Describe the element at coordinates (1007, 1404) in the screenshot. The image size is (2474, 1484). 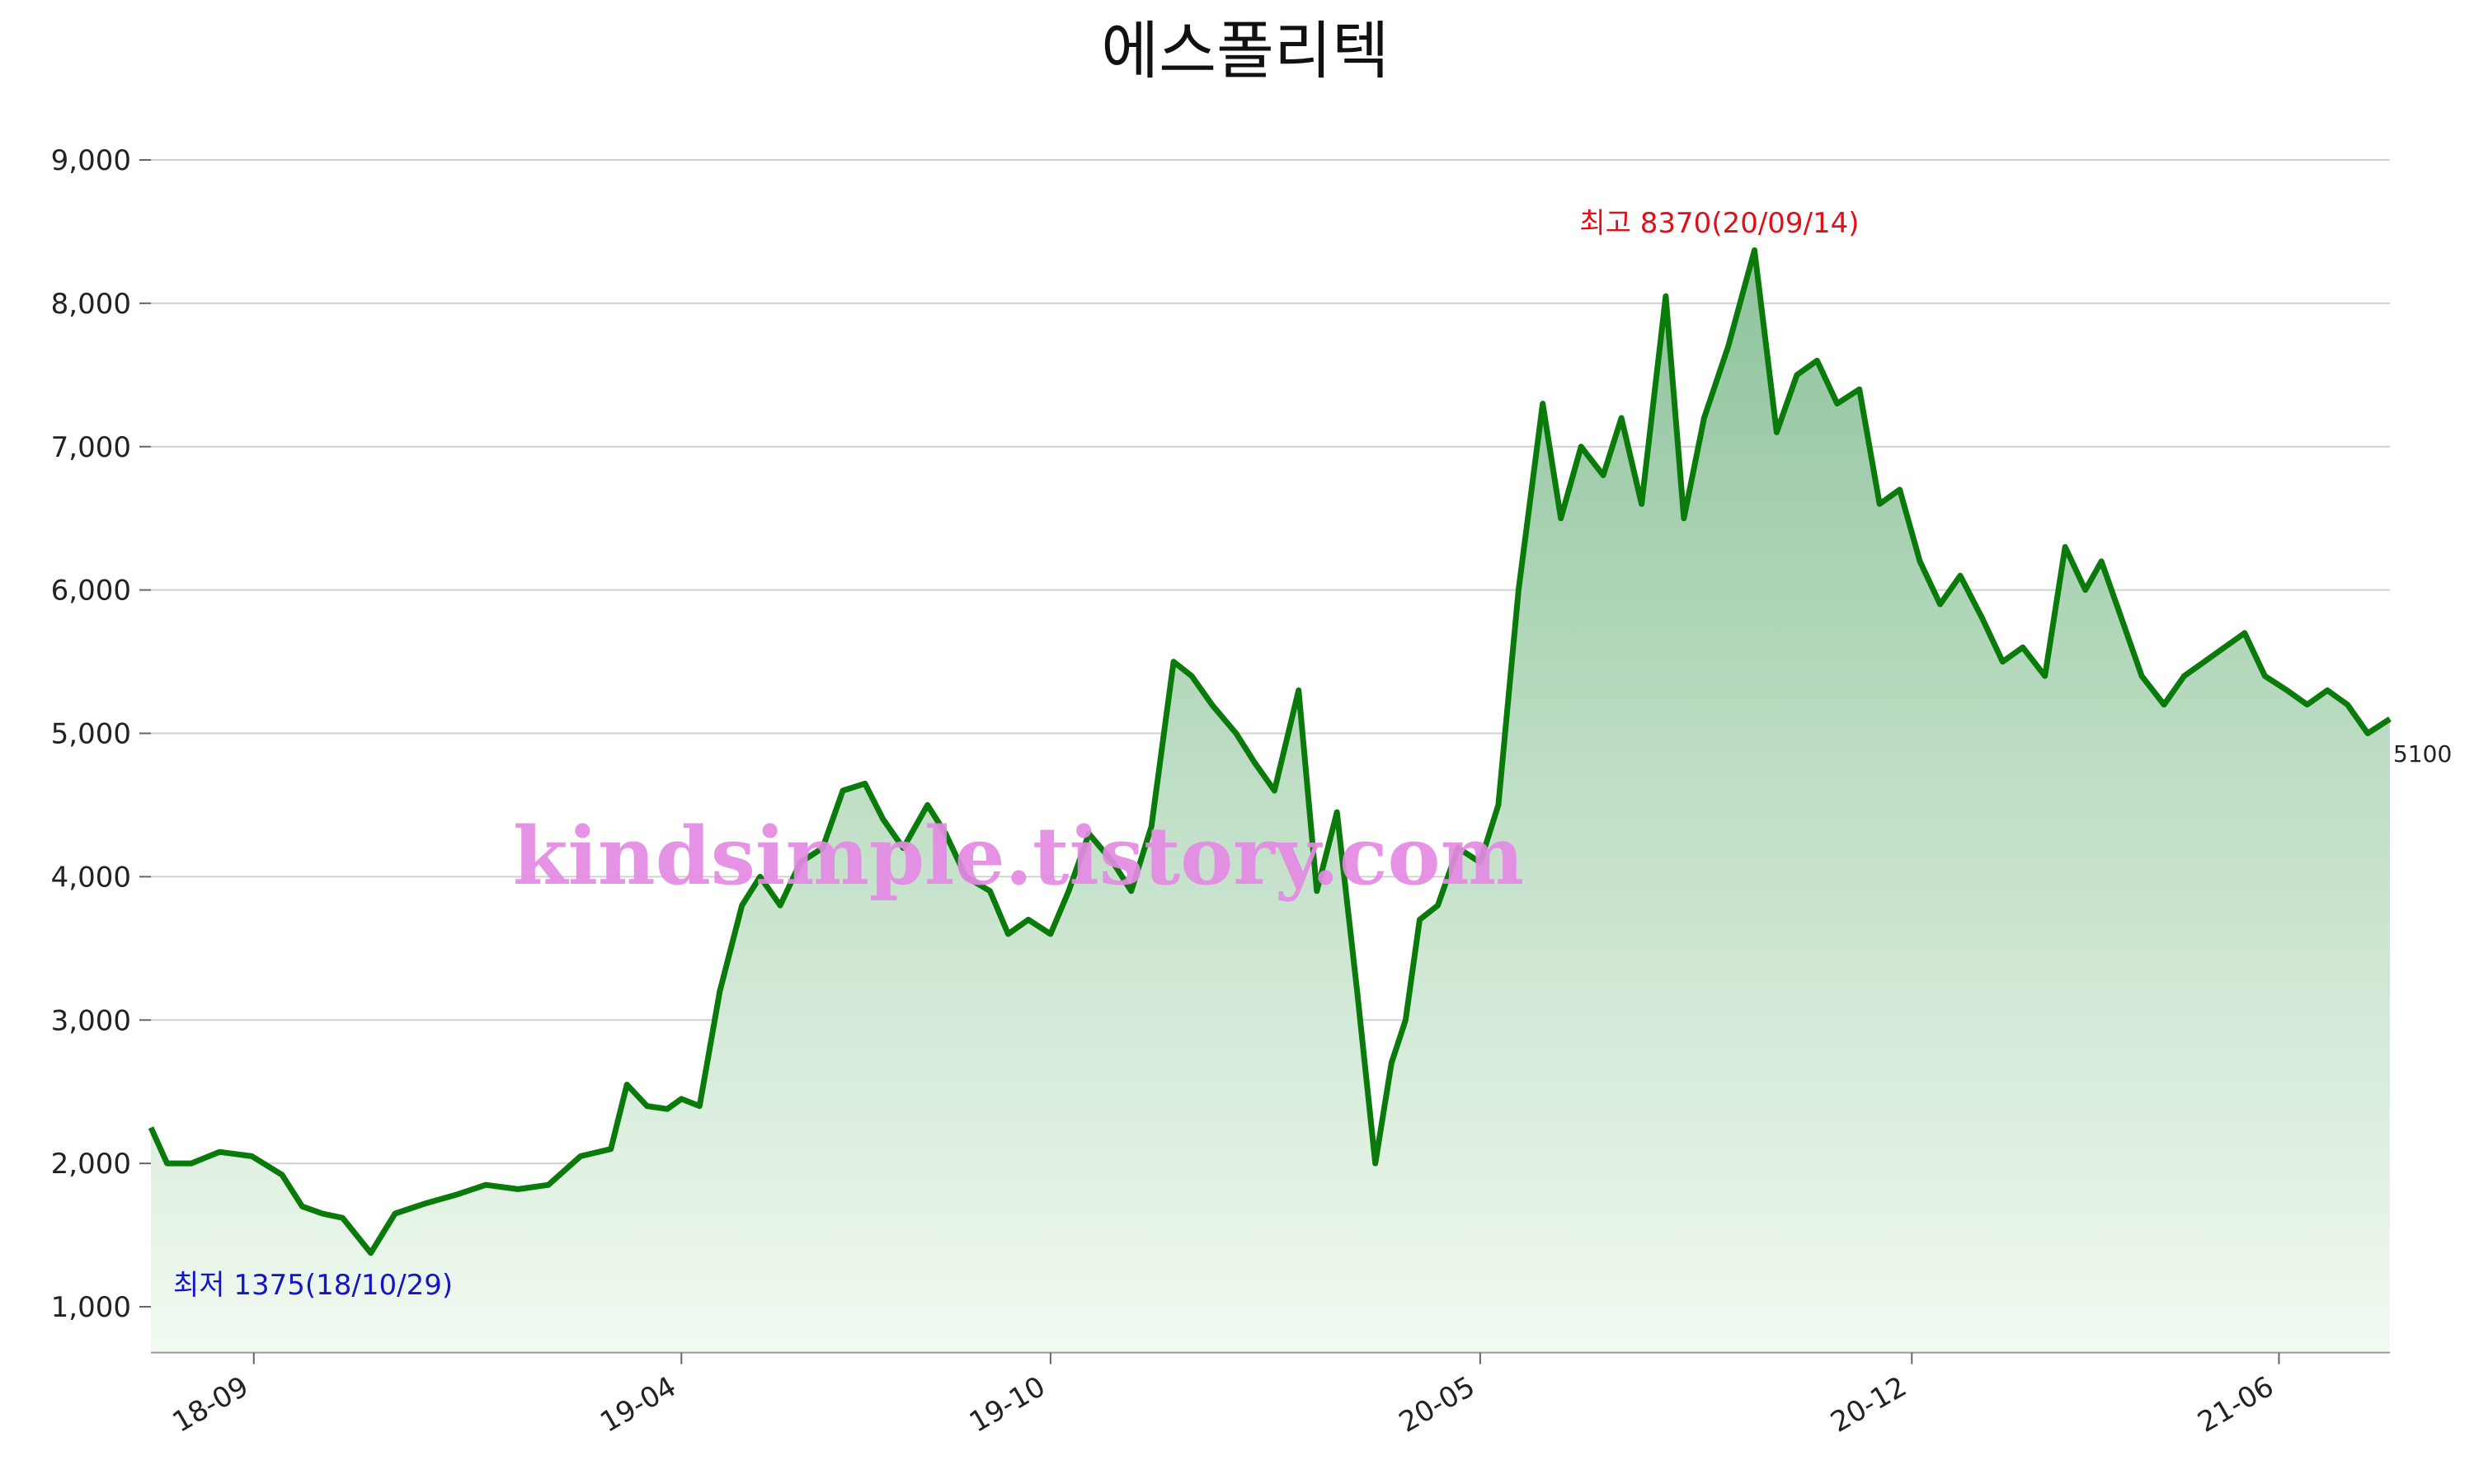
I see `x-tick-label: 19-10` at that location.